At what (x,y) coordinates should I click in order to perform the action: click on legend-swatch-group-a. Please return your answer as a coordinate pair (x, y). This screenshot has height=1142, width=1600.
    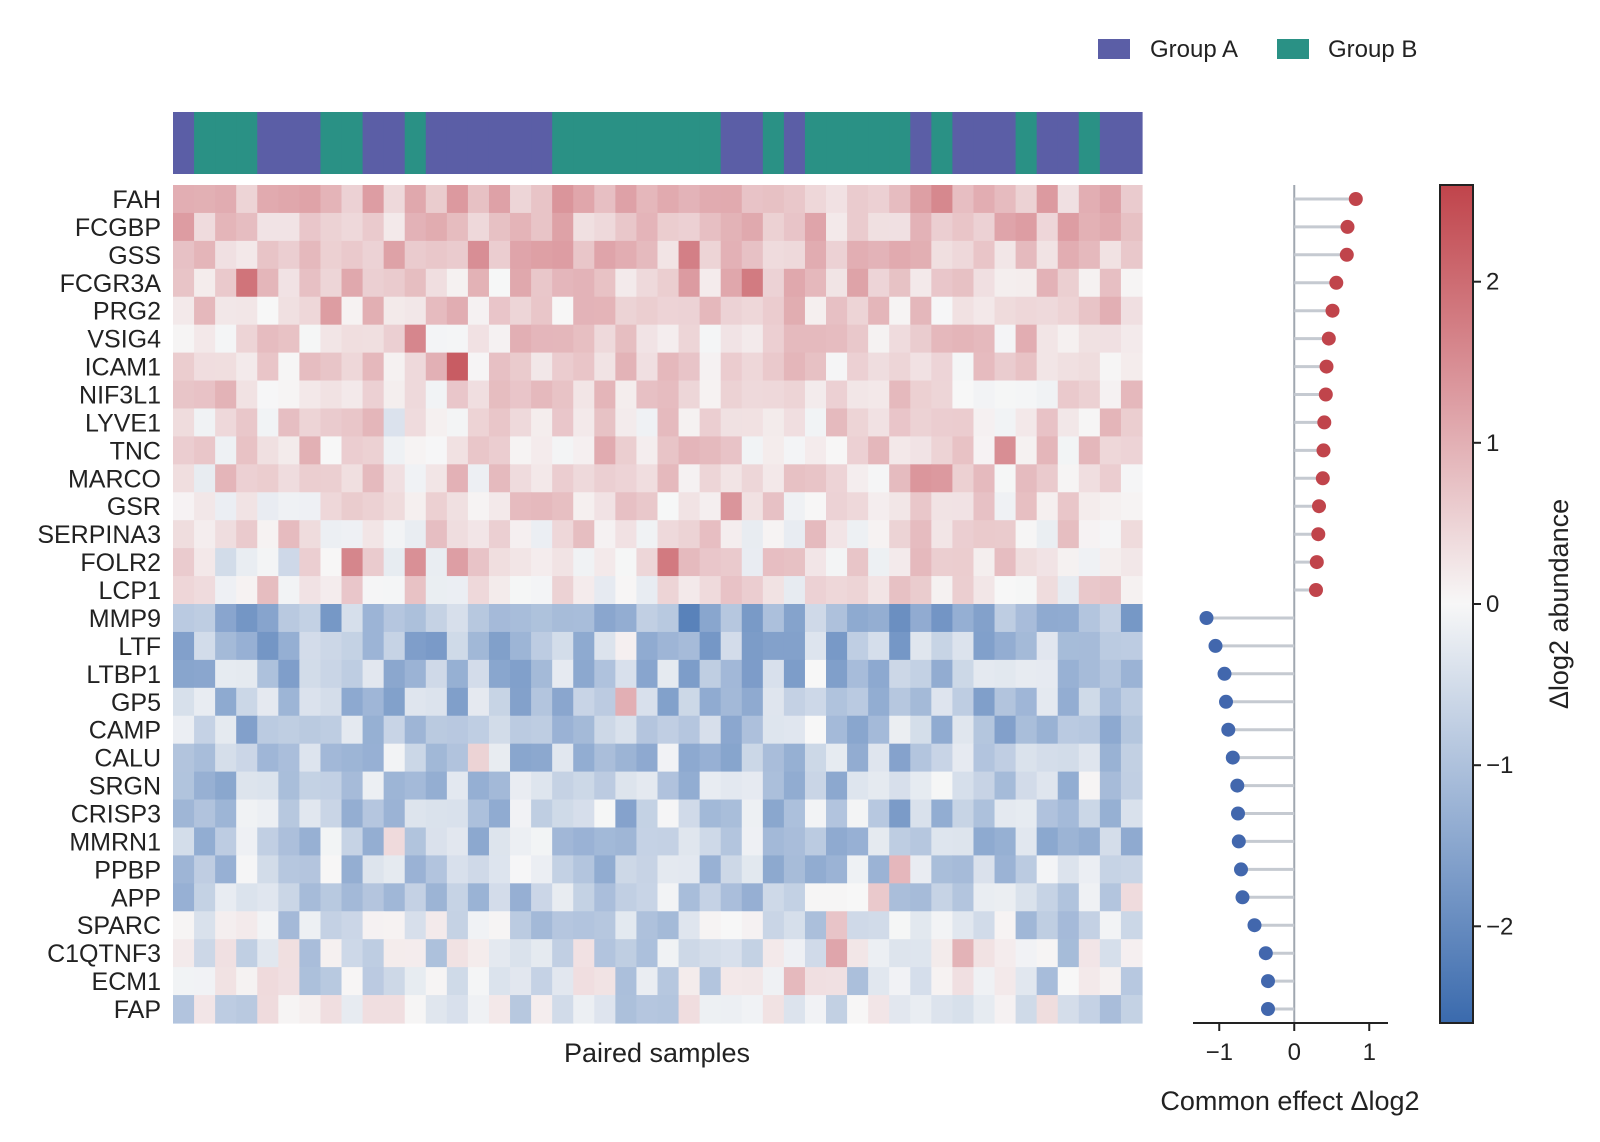
    Looking at the image, I should click on (1114, 49).